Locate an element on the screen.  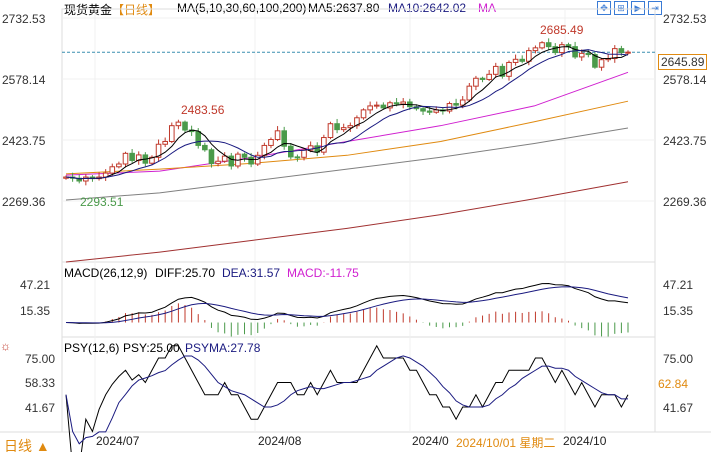
macd-dea: DEA:31.57 is located at coordinates (251, 273).